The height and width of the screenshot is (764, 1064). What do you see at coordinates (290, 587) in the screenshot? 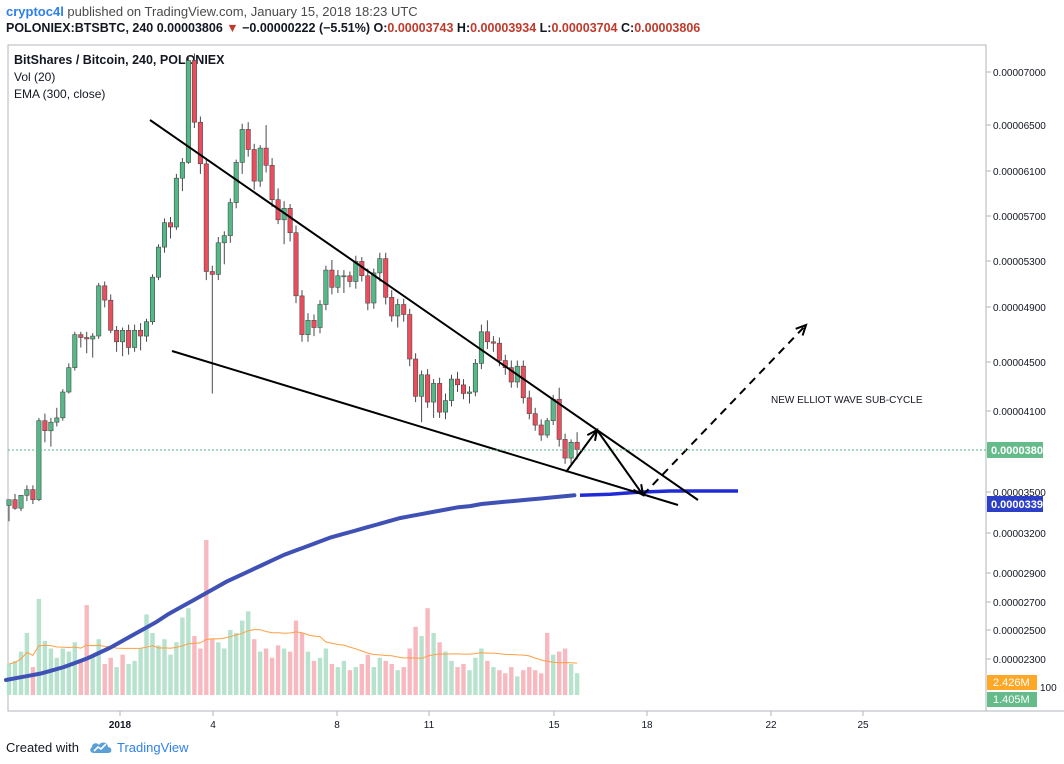
I see `ema-polyline` at bounding box center [290, 587].